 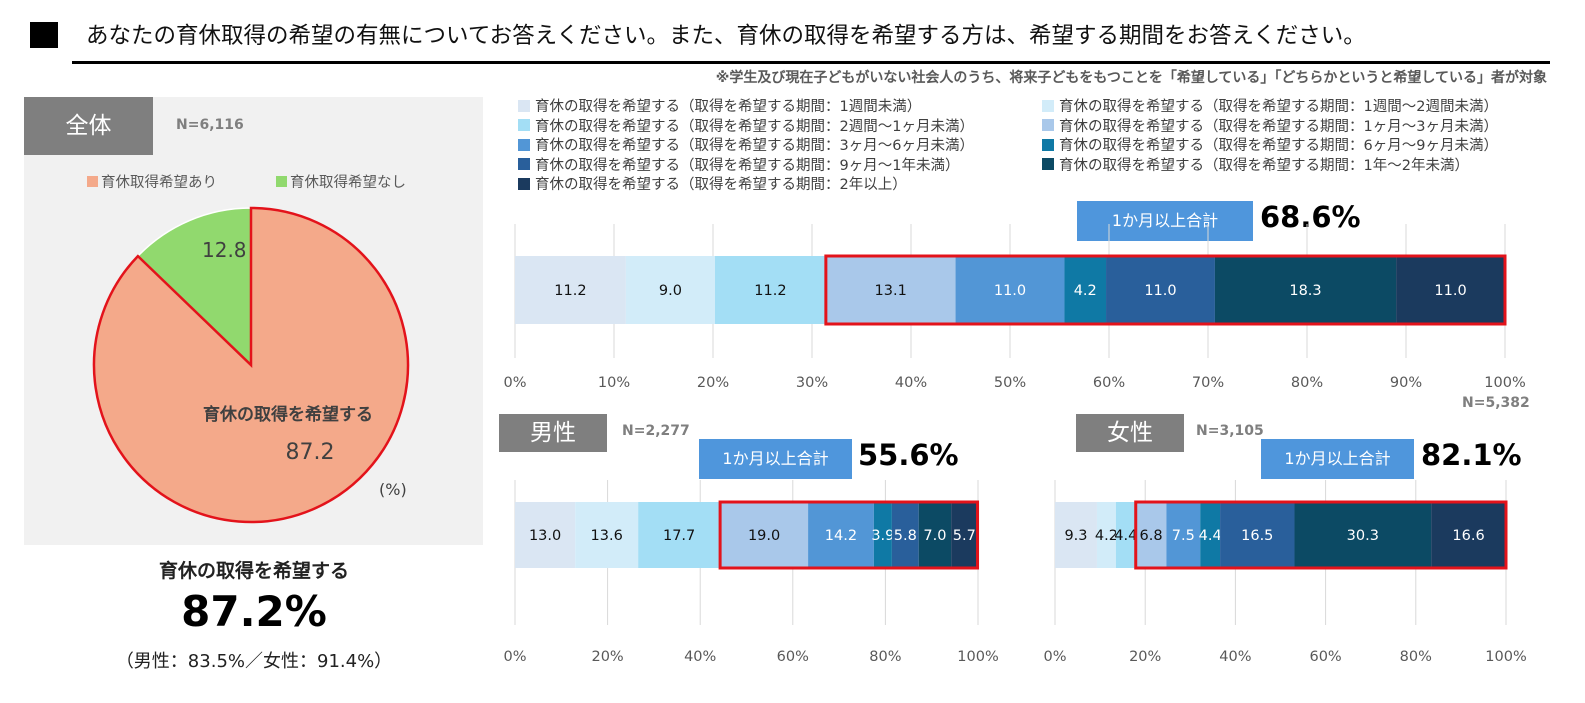 I want to click on data-label: 6.8, so click(x=1151, y=536).